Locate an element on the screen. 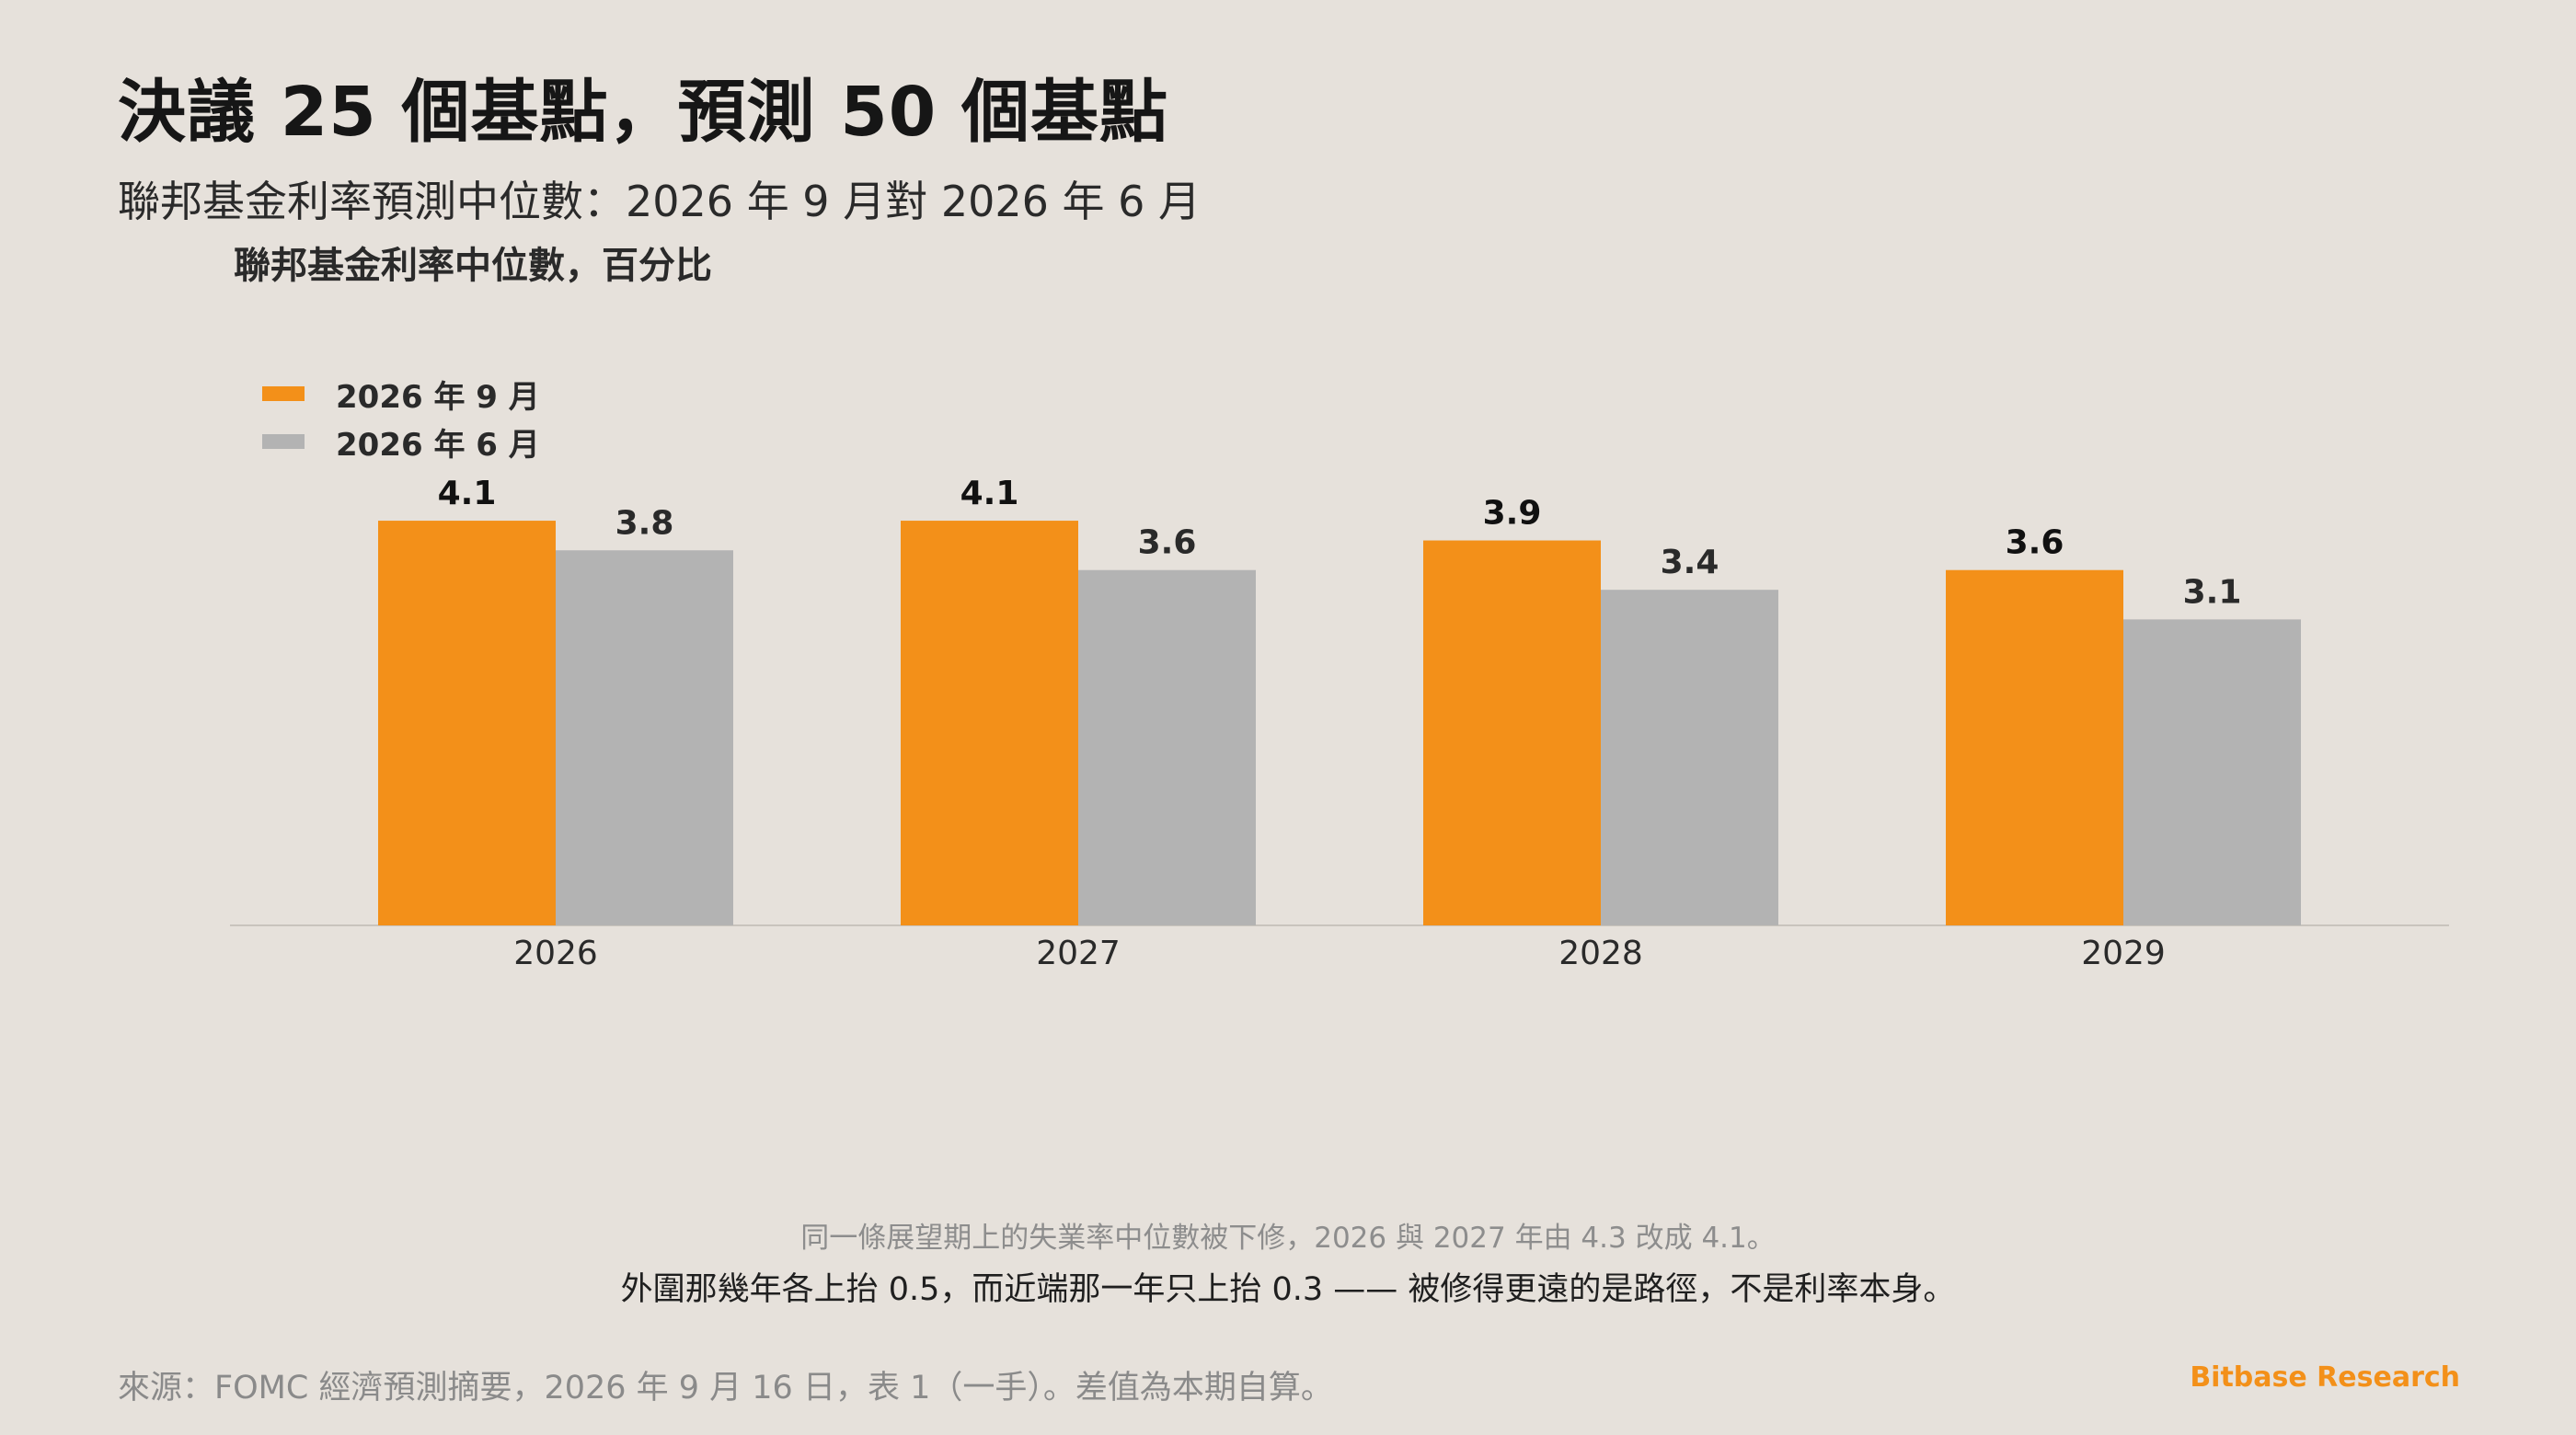 This screenshot has height=1435, width=2576. bar-2027-sep is located at coordinates (989, 723).